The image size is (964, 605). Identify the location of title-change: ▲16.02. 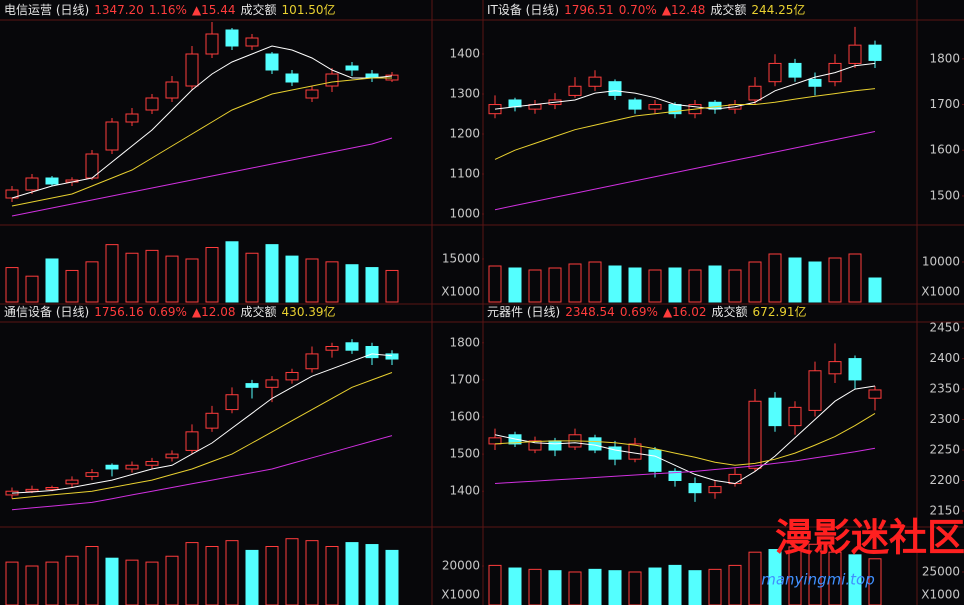
(685, 312).